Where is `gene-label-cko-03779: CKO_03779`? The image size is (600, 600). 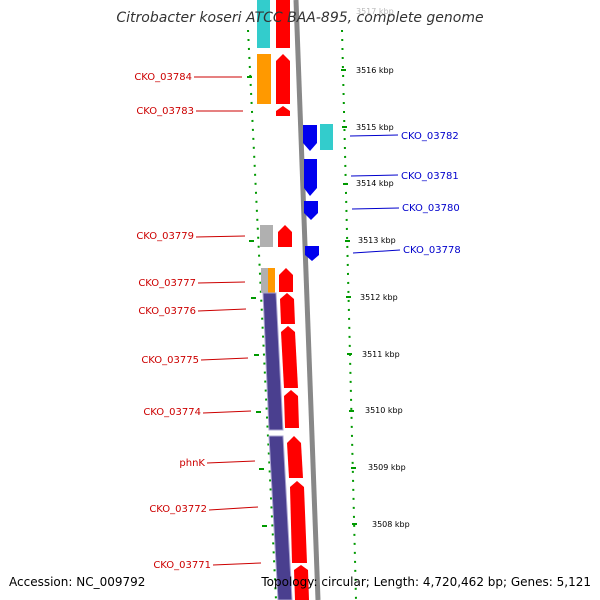 gene-label-cko-03779: CKO_03779 is located at coordinates (195, 236).